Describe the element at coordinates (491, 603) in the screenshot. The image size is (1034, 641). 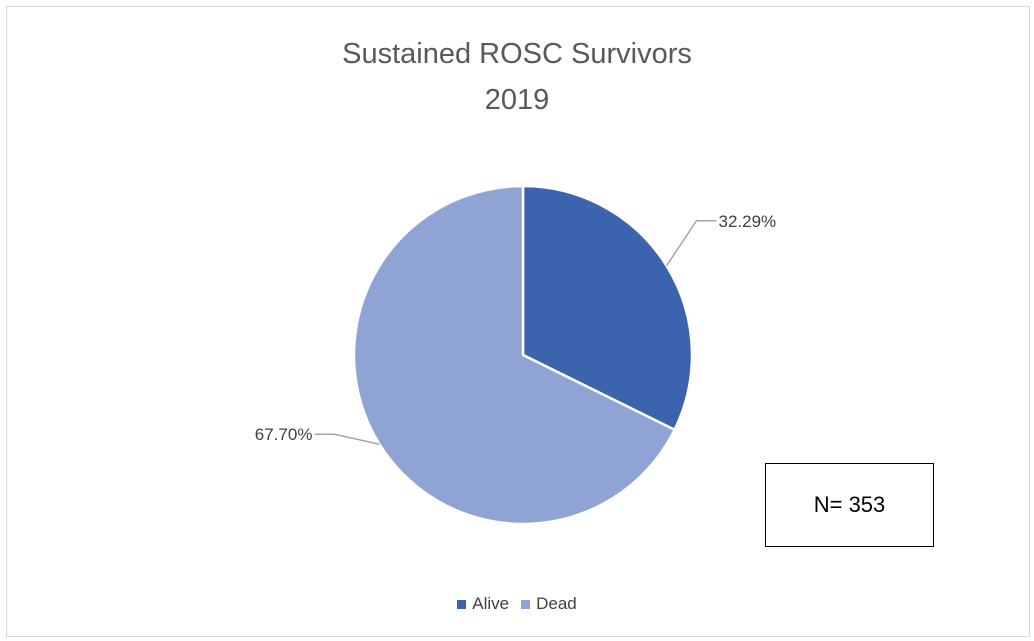
I see `legend-label-alive: Alive` at that location.